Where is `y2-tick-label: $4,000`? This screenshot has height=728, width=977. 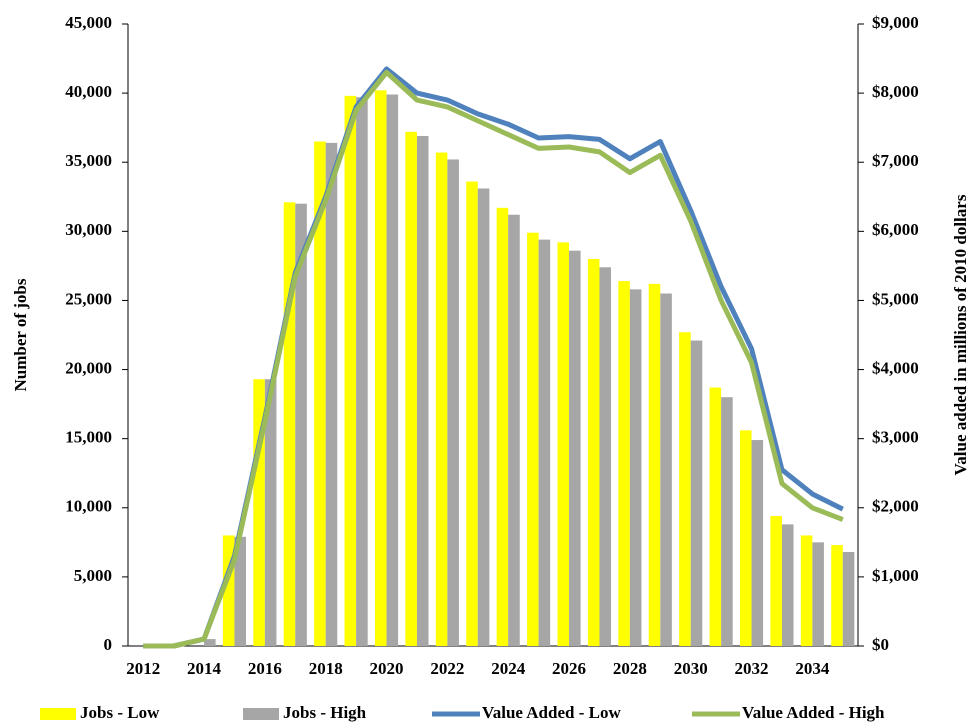
y2-tick-label: $4,000 is located at coordinates (895, 367).